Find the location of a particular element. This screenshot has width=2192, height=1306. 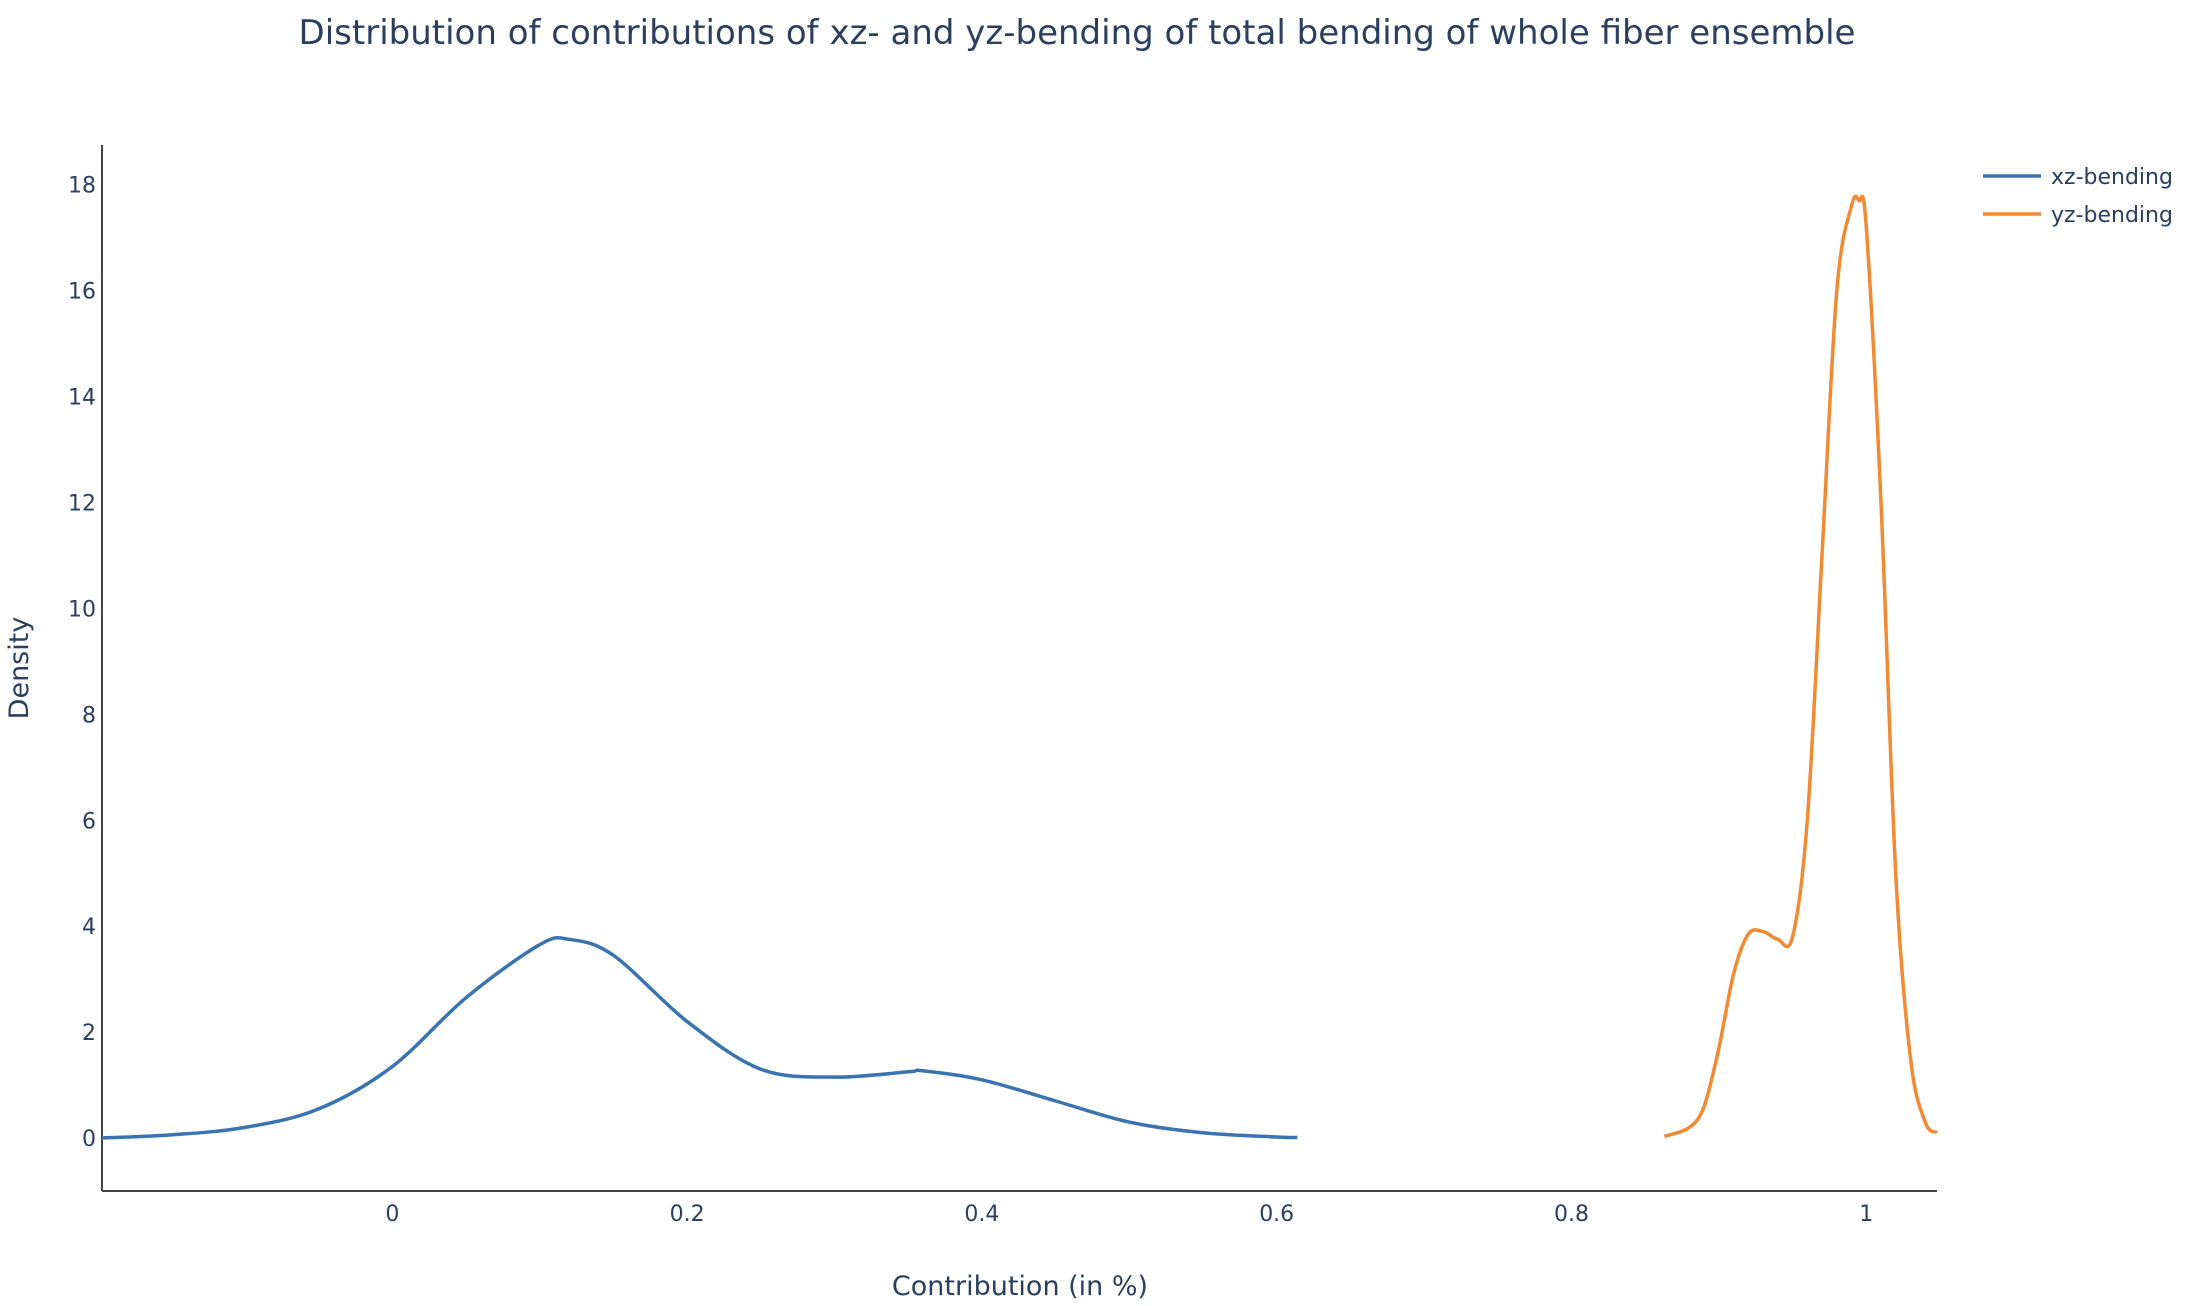

y-tick-label: 0 is located at coordinates (89, 1139).